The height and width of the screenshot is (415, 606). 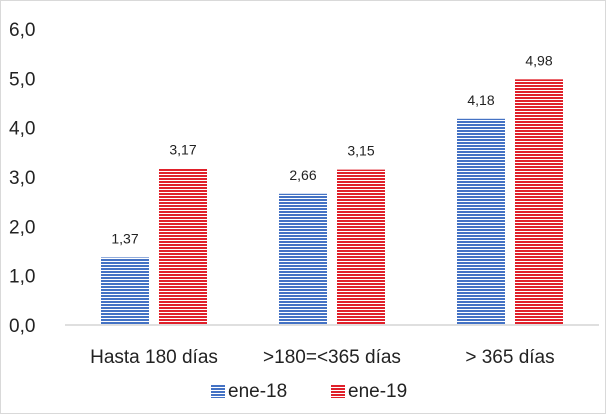 I want to click on y-tick-label: 3,0, so click(x=22, y=178).